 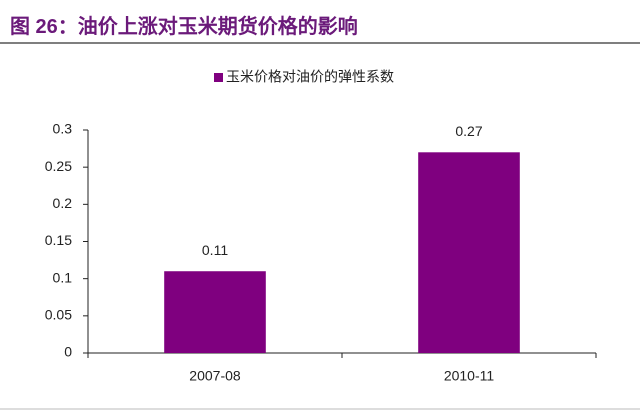 I want to click on y-tick-label: 0.3, so click(x=63, y=129).